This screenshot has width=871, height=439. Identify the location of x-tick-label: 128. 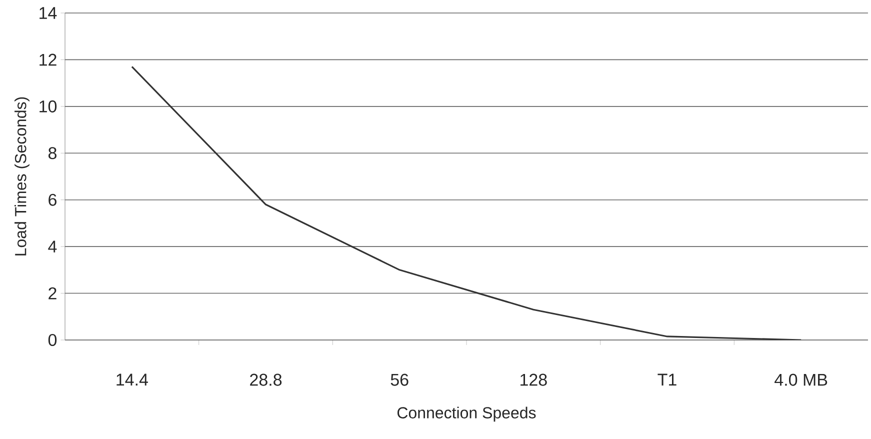
(533, 380).